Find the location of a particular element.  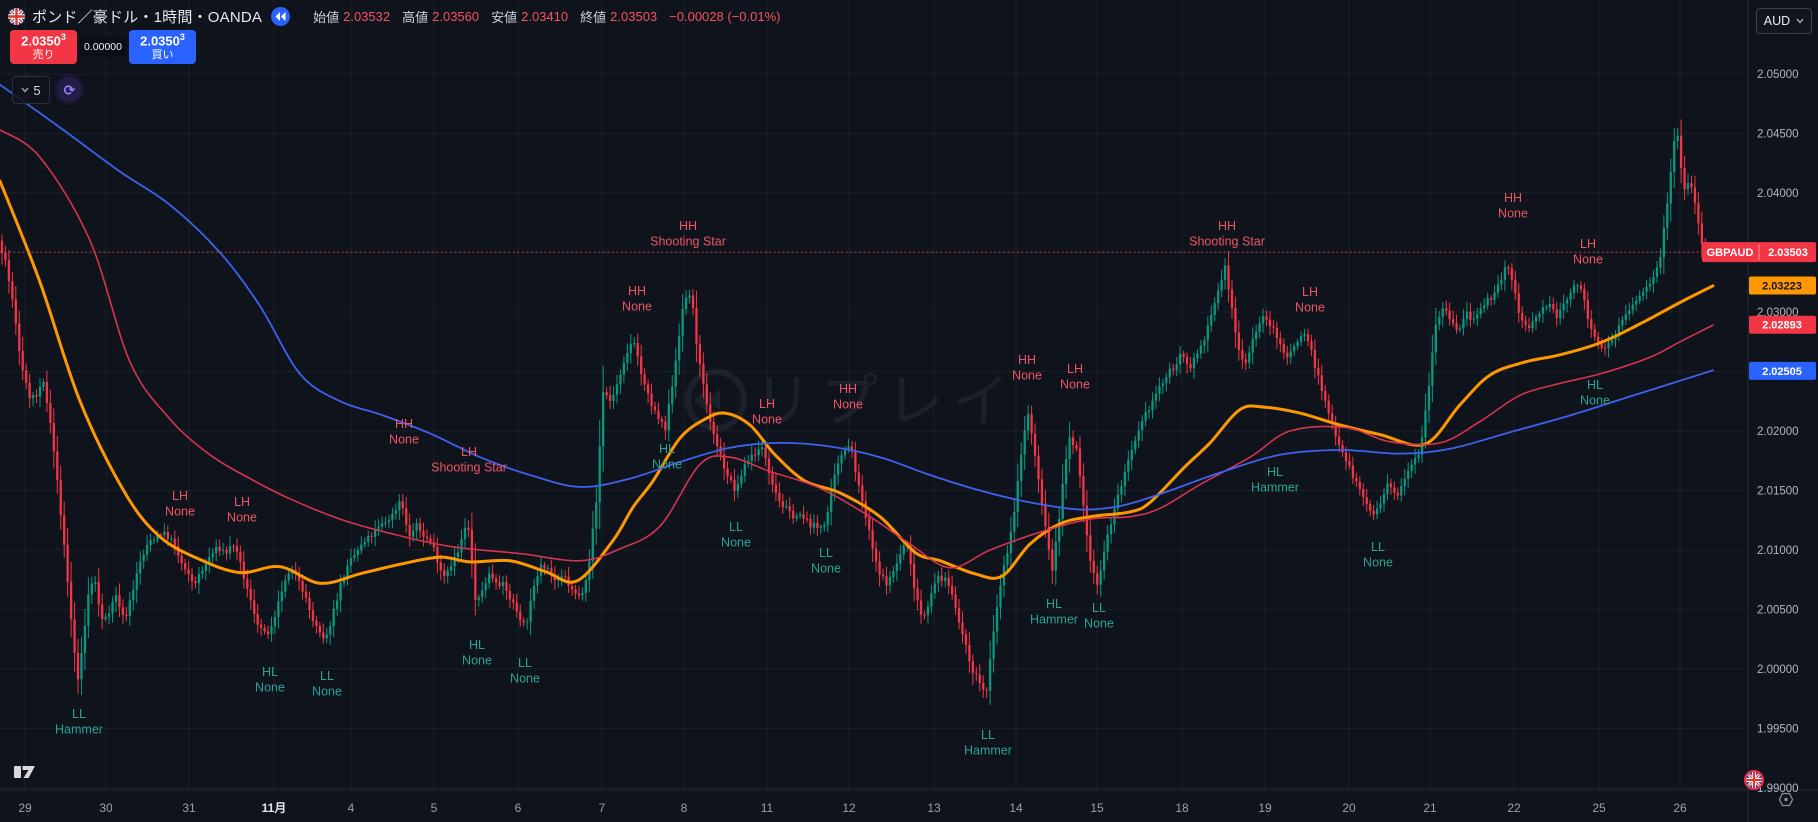

currency-selector: AUD is located at coordinates (1784, 21).